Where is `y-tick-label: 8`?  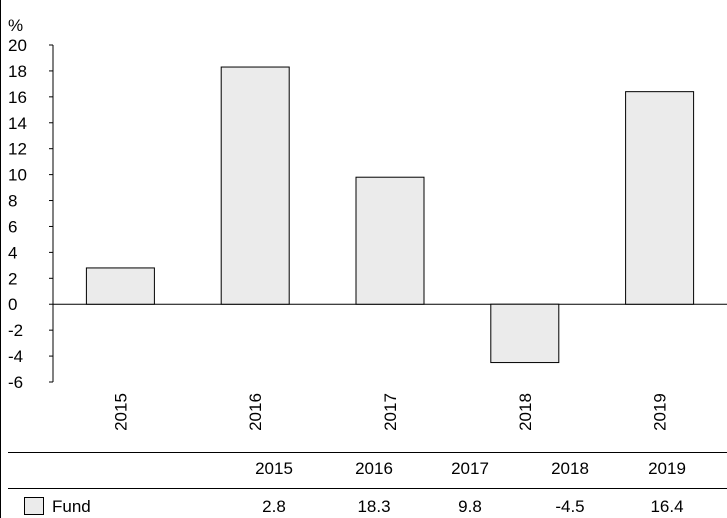
y-tick-label: 8 is located at coordinates (12, 201).